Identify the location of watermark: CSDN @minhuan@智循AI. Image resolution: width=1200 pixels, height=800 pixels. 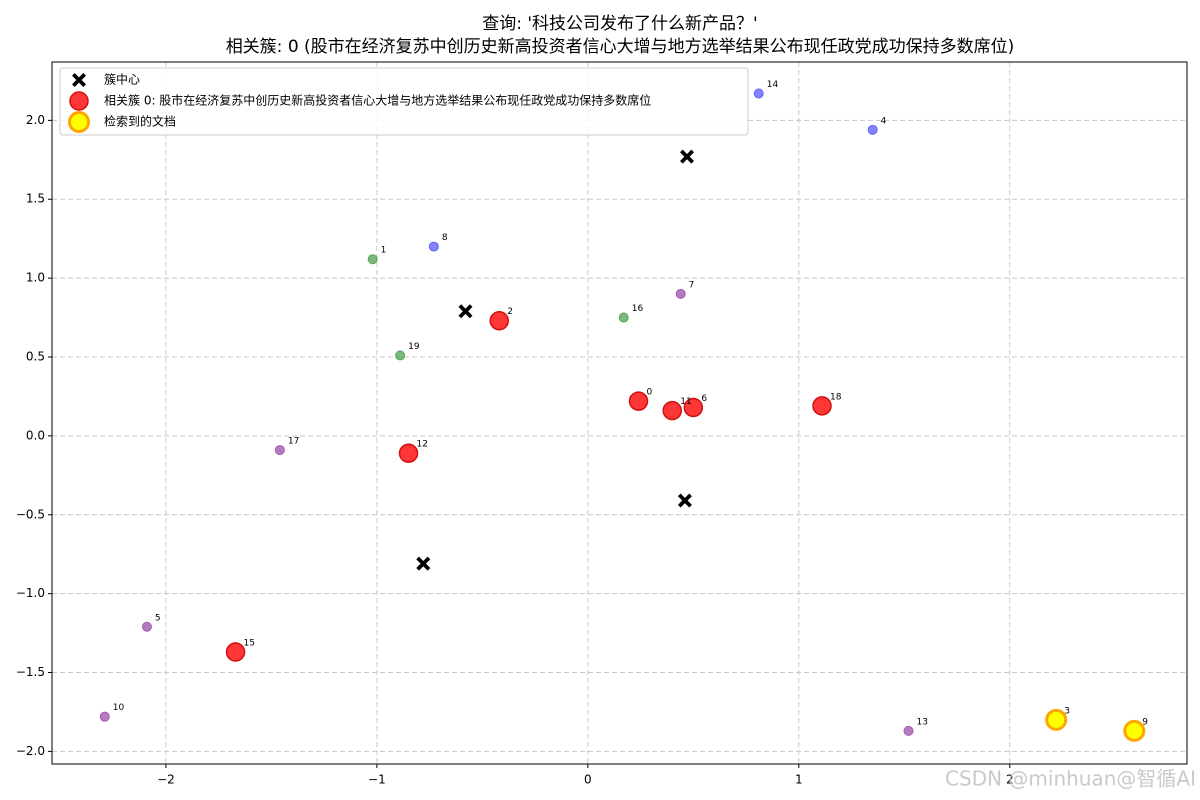
(1070, 779).